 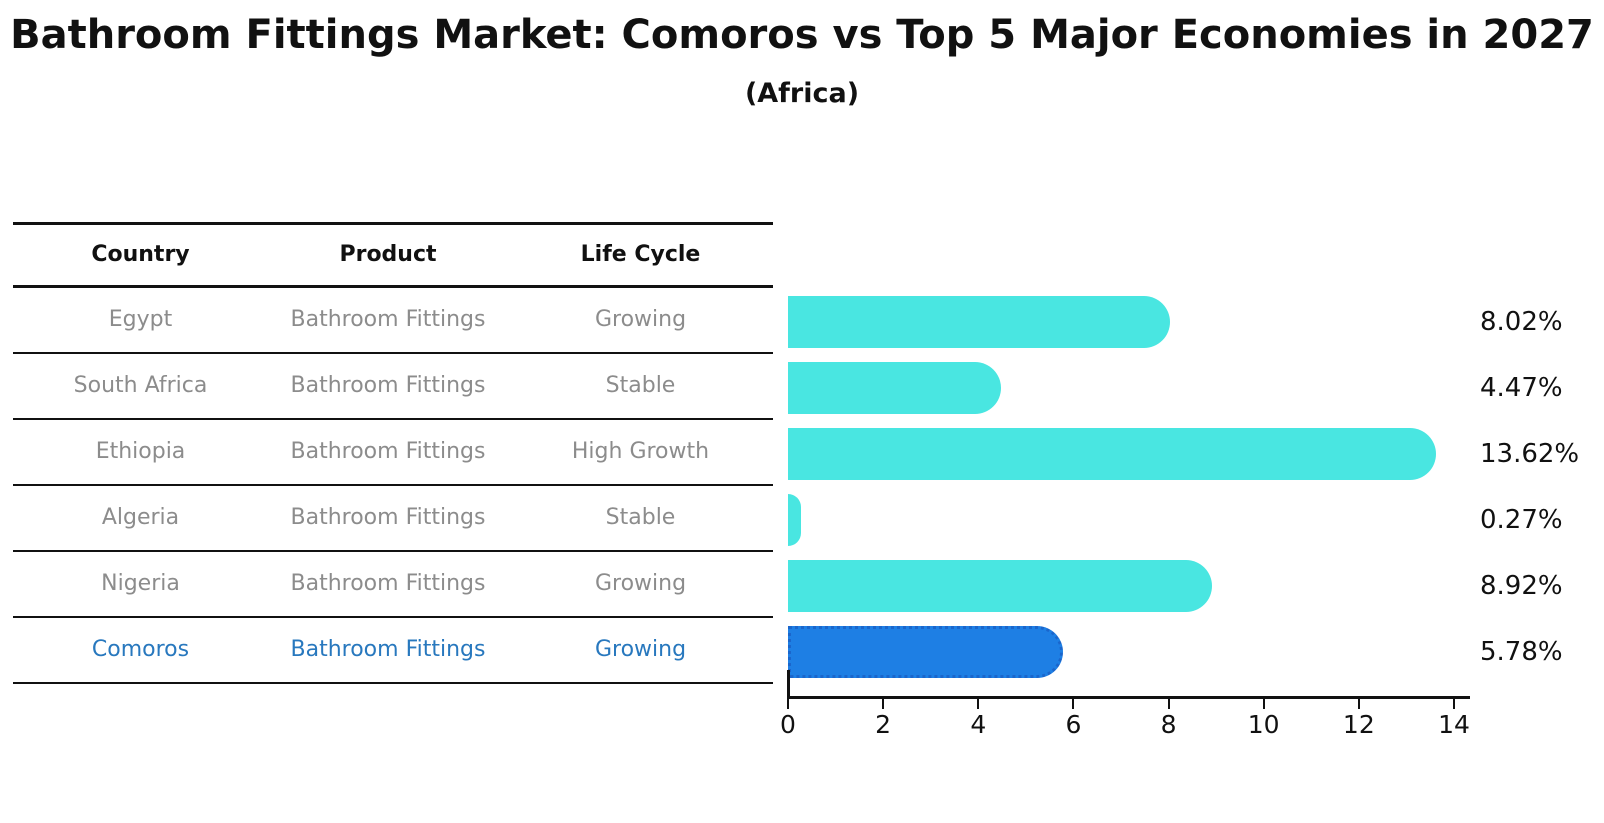 I want to click on x-axis-line, so click(x=1128, y=697).